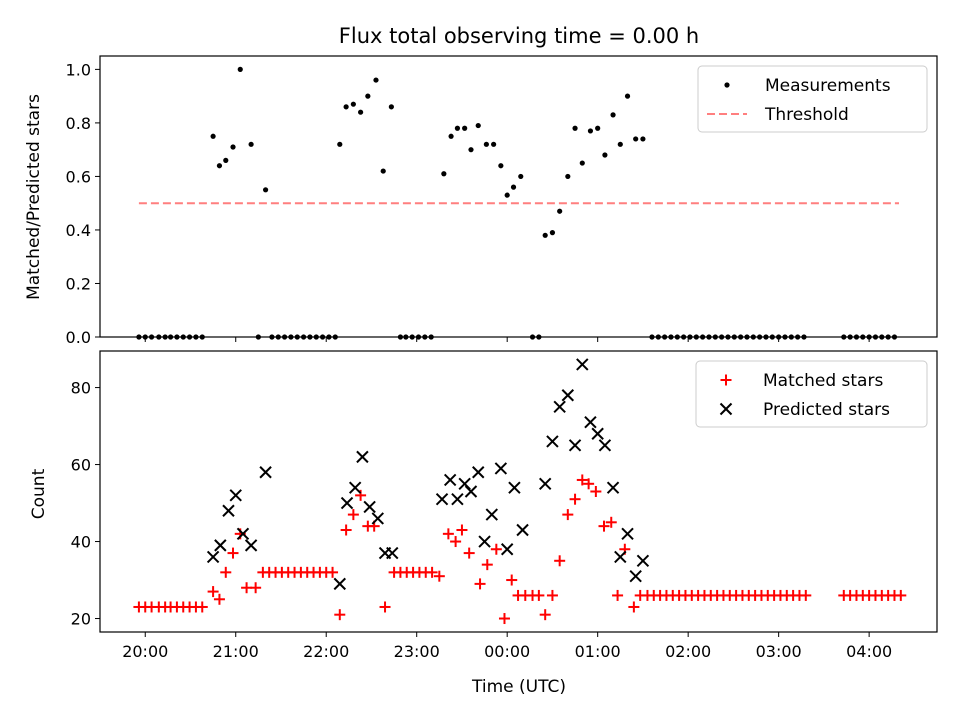 The image size is (960, 720). What do you see at coordinates (688, 651) in the screenshot?
I see `x-tick-label: 02:00` at bounding box center [688, 651].